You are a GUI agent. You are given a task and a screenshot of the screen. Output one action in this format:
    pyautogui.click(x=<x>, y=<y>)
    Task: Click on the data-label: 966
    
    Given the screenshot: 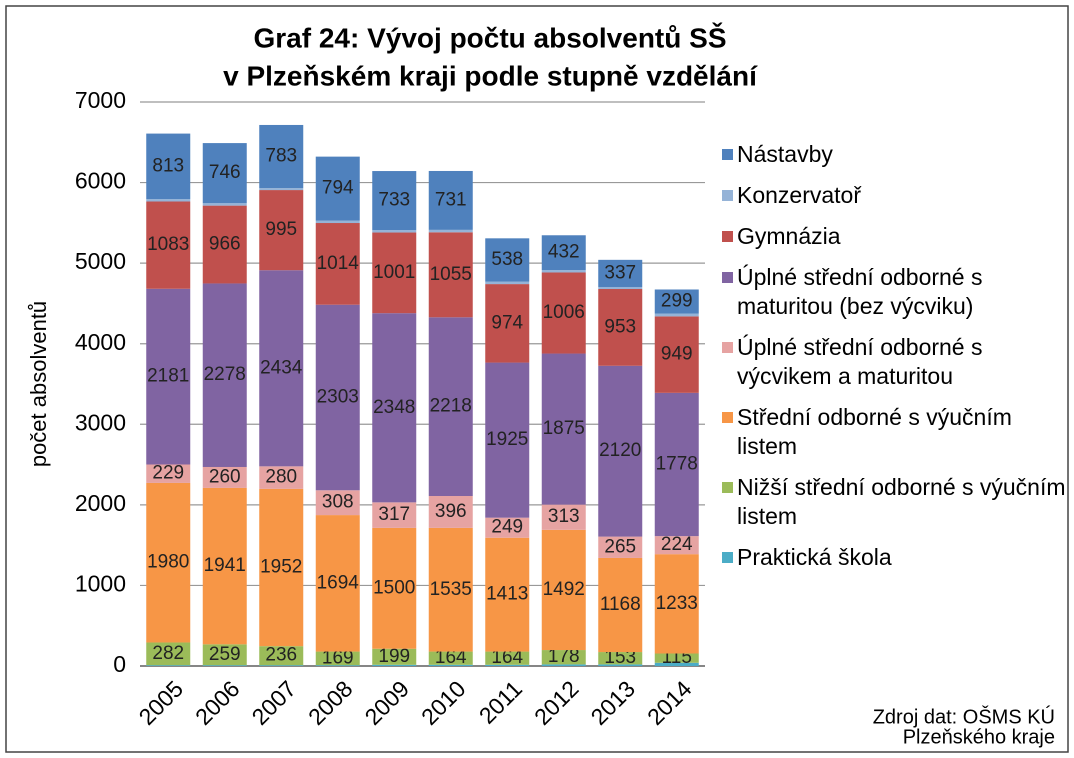 What is the action you would take?
    pyautogui.click(x=225, y=244)
    